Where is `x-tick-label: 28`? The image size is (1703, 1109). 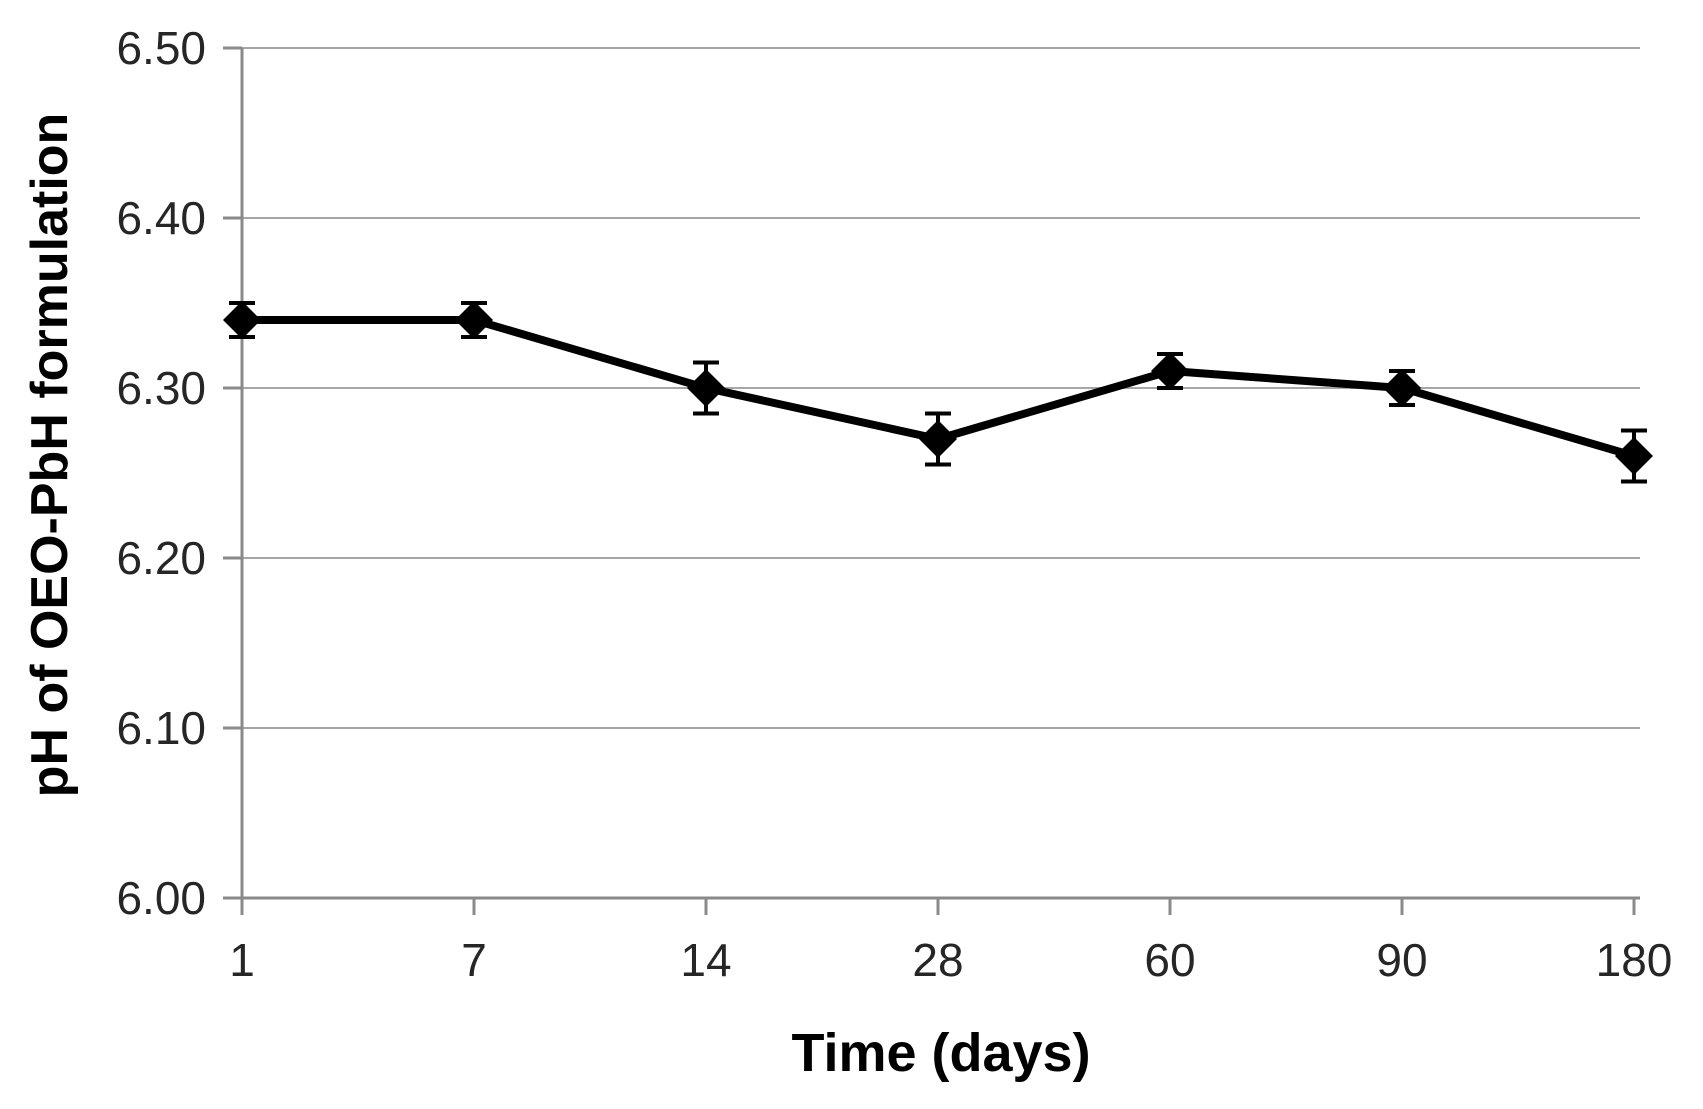
x-tick-label: 28 is located at coordinates (937, 960).